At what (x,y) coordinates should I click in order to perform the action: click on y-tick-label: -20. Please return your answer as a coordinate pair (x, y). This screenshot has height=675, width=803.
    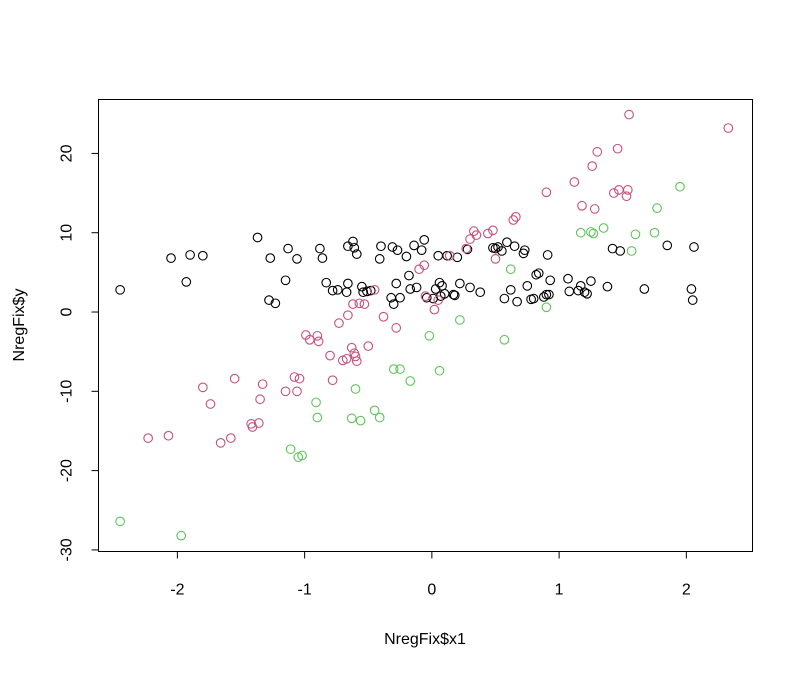
    Looking at the image, I should click on (67, 470).